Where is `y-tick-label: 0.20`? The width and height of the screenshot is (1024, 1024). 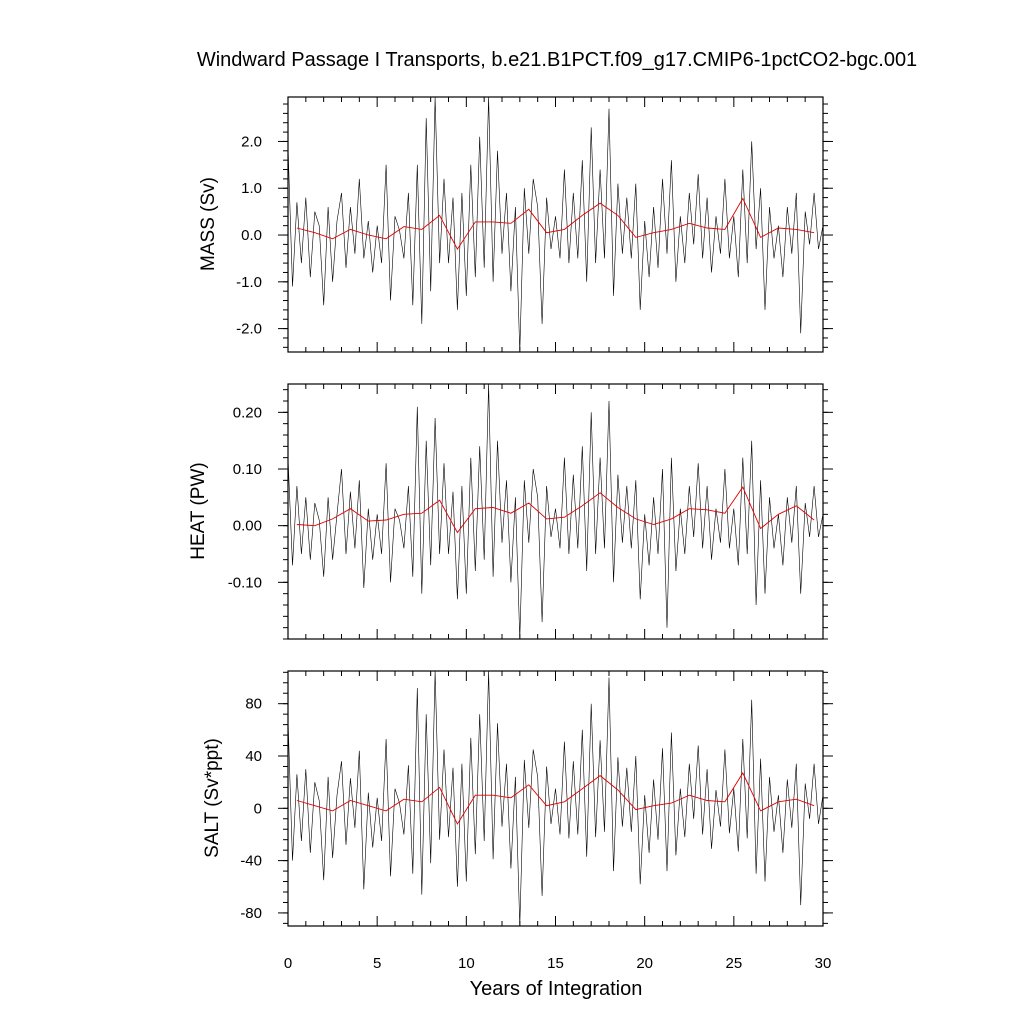
y-tick-label: 0.20 is located at coordinates (247, 412).